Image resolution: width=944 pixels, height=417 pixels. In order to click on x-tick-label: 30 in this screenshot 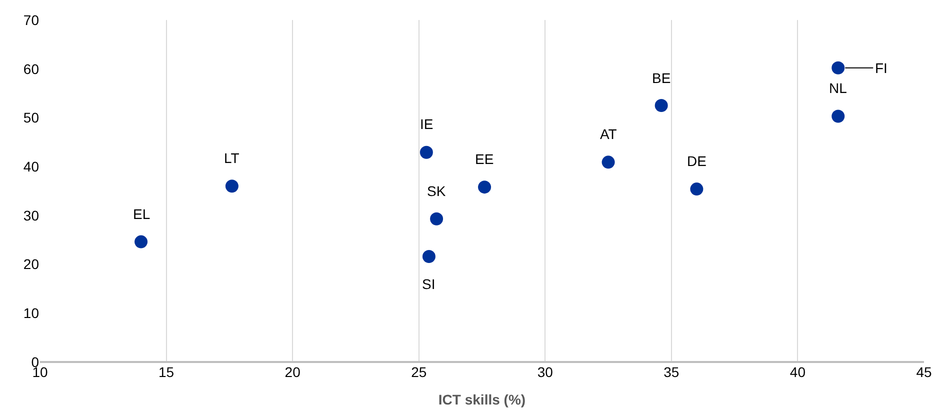, I will do `click(545, 372)`.